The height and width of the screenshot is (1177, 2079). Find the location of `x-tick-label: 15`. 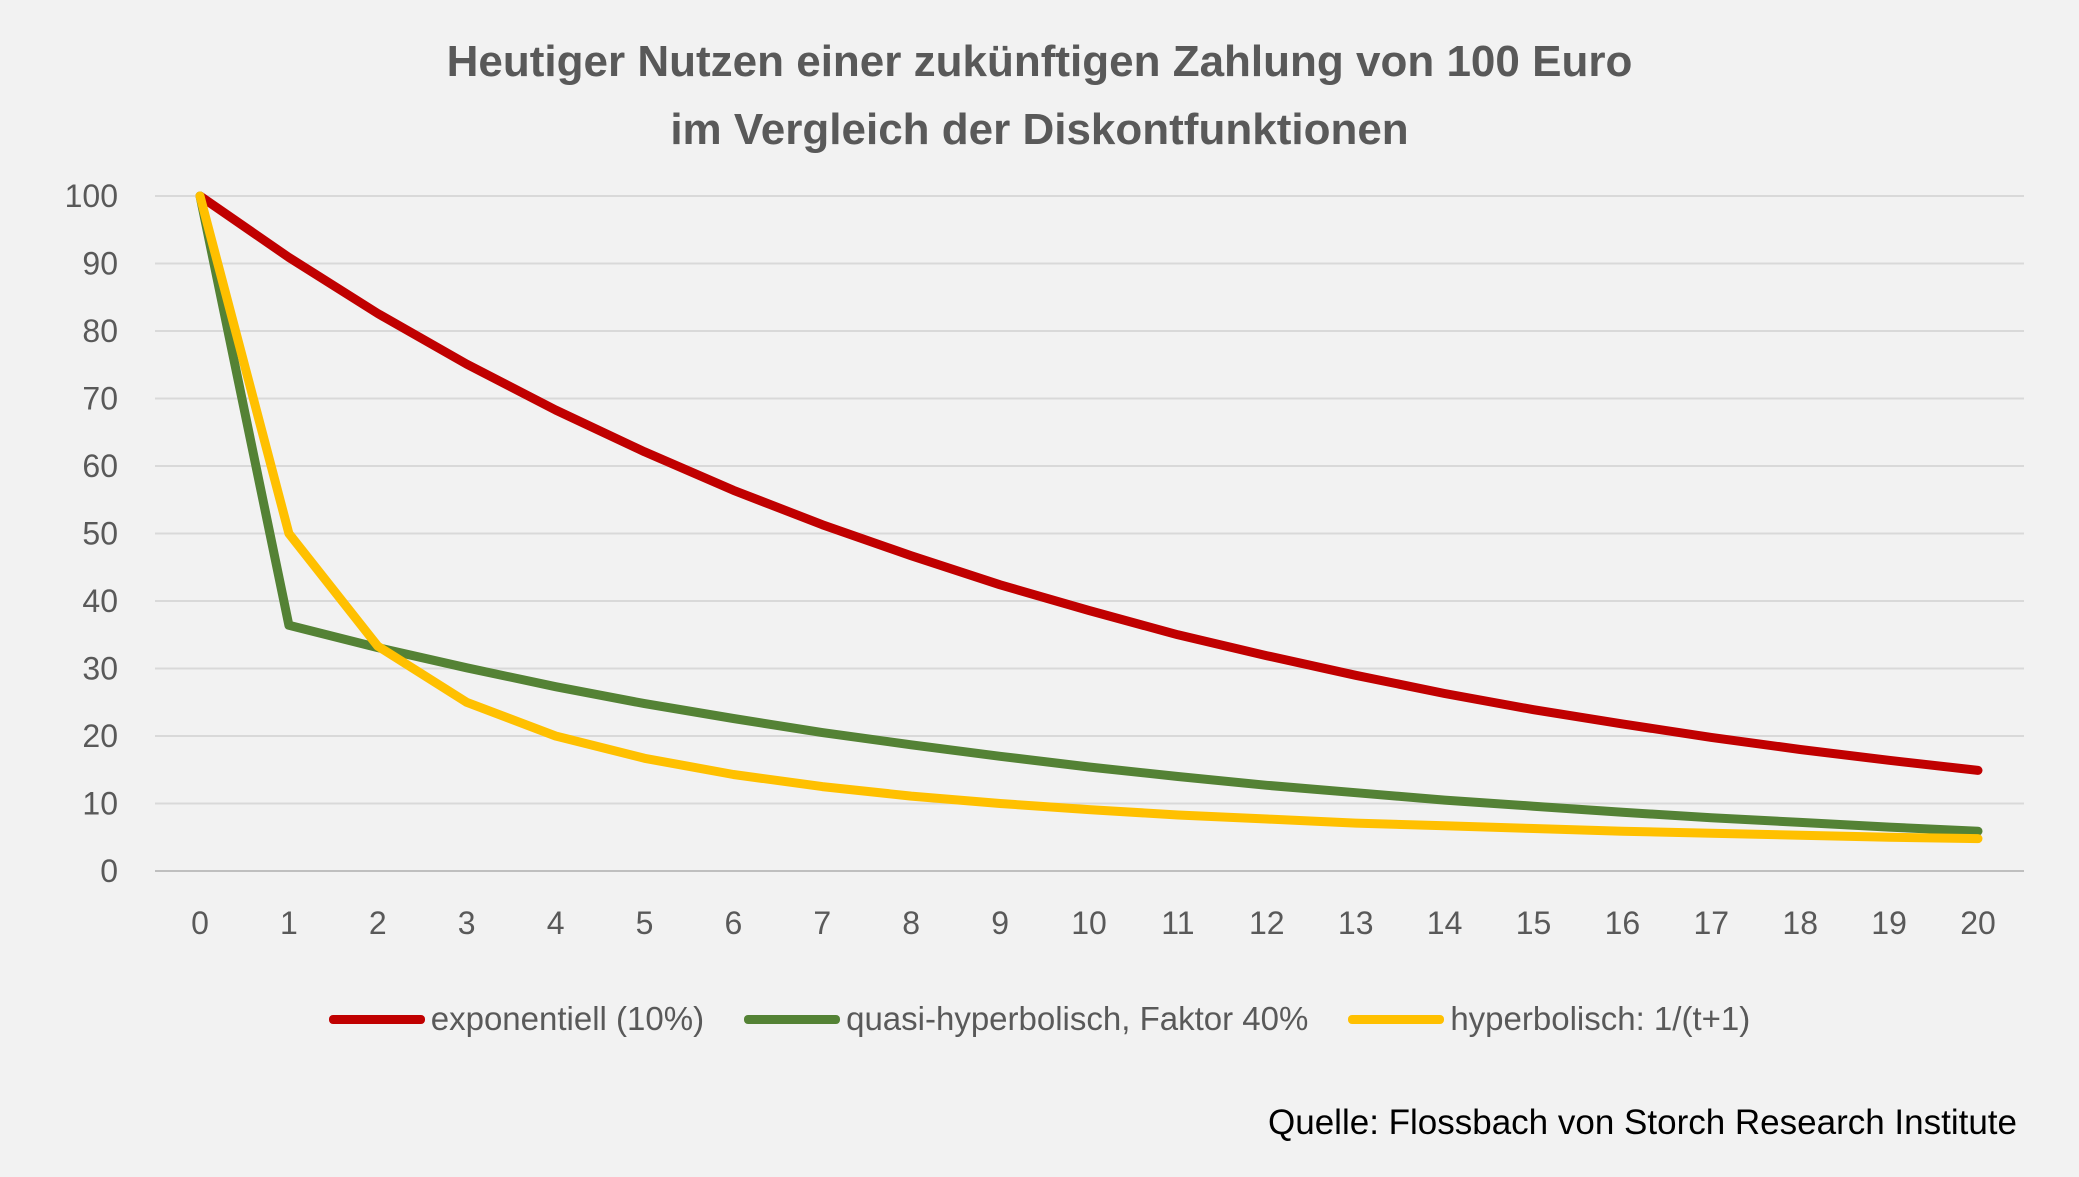

x-tick-label: 15 is located at coordinates (1534, 923).